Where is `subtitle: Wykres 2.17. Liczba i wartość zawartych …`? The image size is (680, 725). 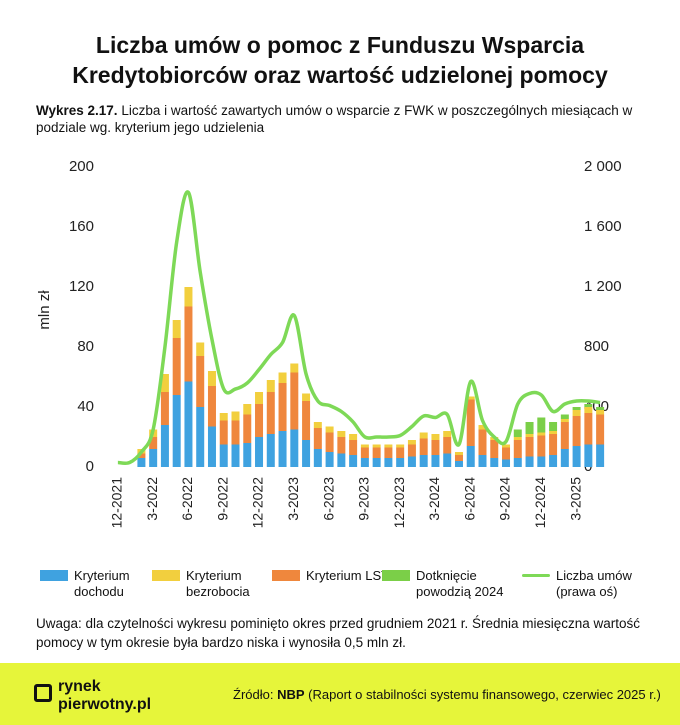
subtitle: Wykres 2.17. Liczba i wartość zawartych … is located at coordinates (346, 119).